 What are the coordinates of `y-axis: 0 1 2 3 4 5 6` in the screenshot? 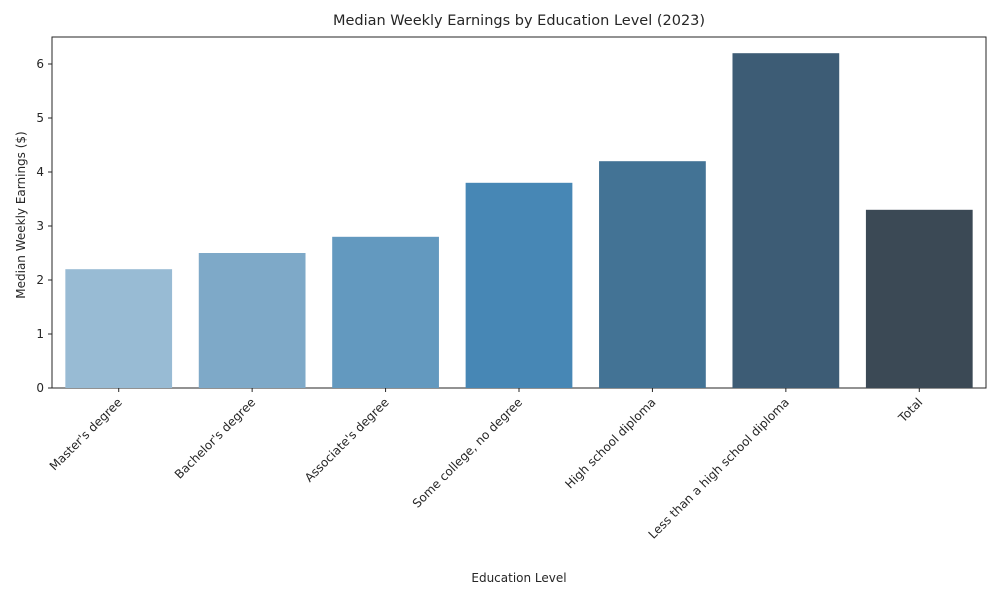 It's located at (44, 226).